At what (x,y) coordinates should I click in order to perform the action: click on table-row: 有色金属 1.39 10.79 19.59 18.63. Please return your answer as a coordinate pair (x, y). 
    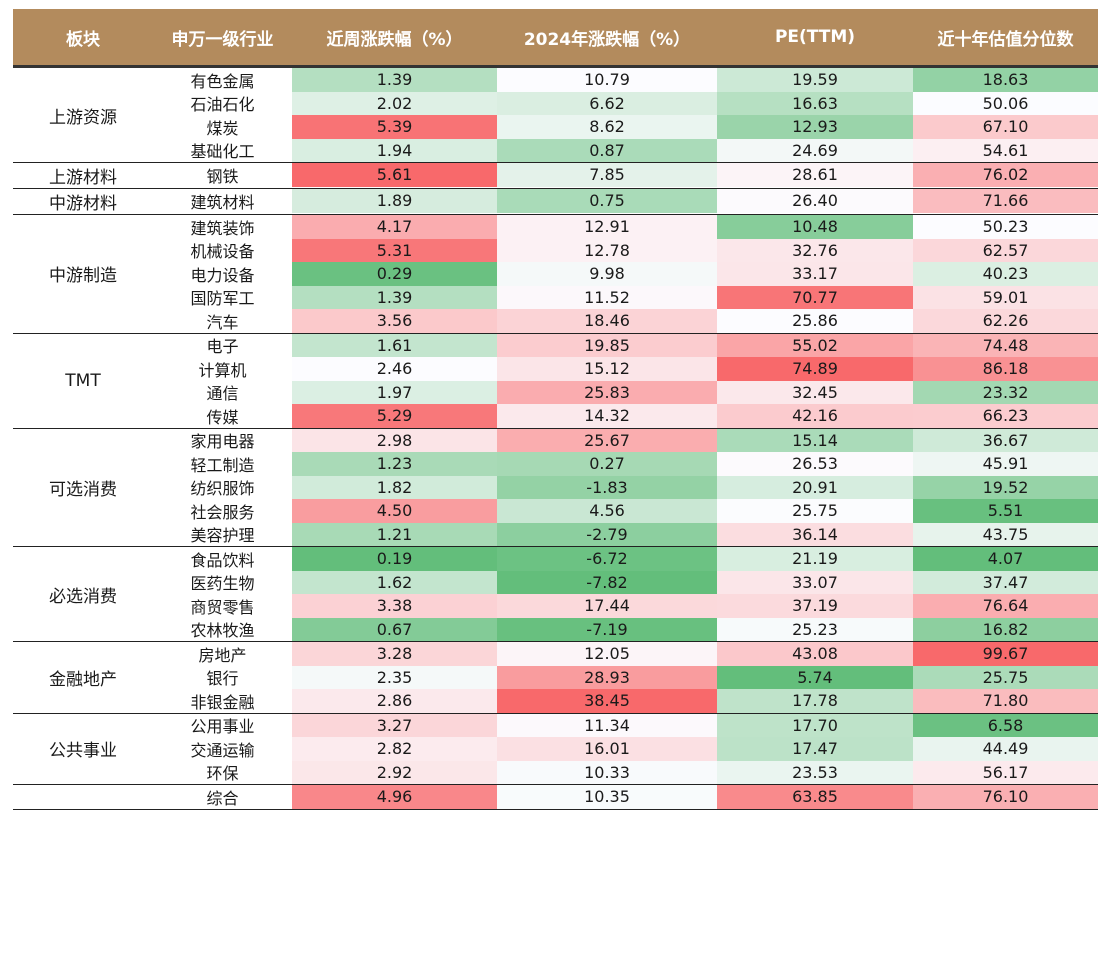
    Looking at the image, I should click on (625, 80).